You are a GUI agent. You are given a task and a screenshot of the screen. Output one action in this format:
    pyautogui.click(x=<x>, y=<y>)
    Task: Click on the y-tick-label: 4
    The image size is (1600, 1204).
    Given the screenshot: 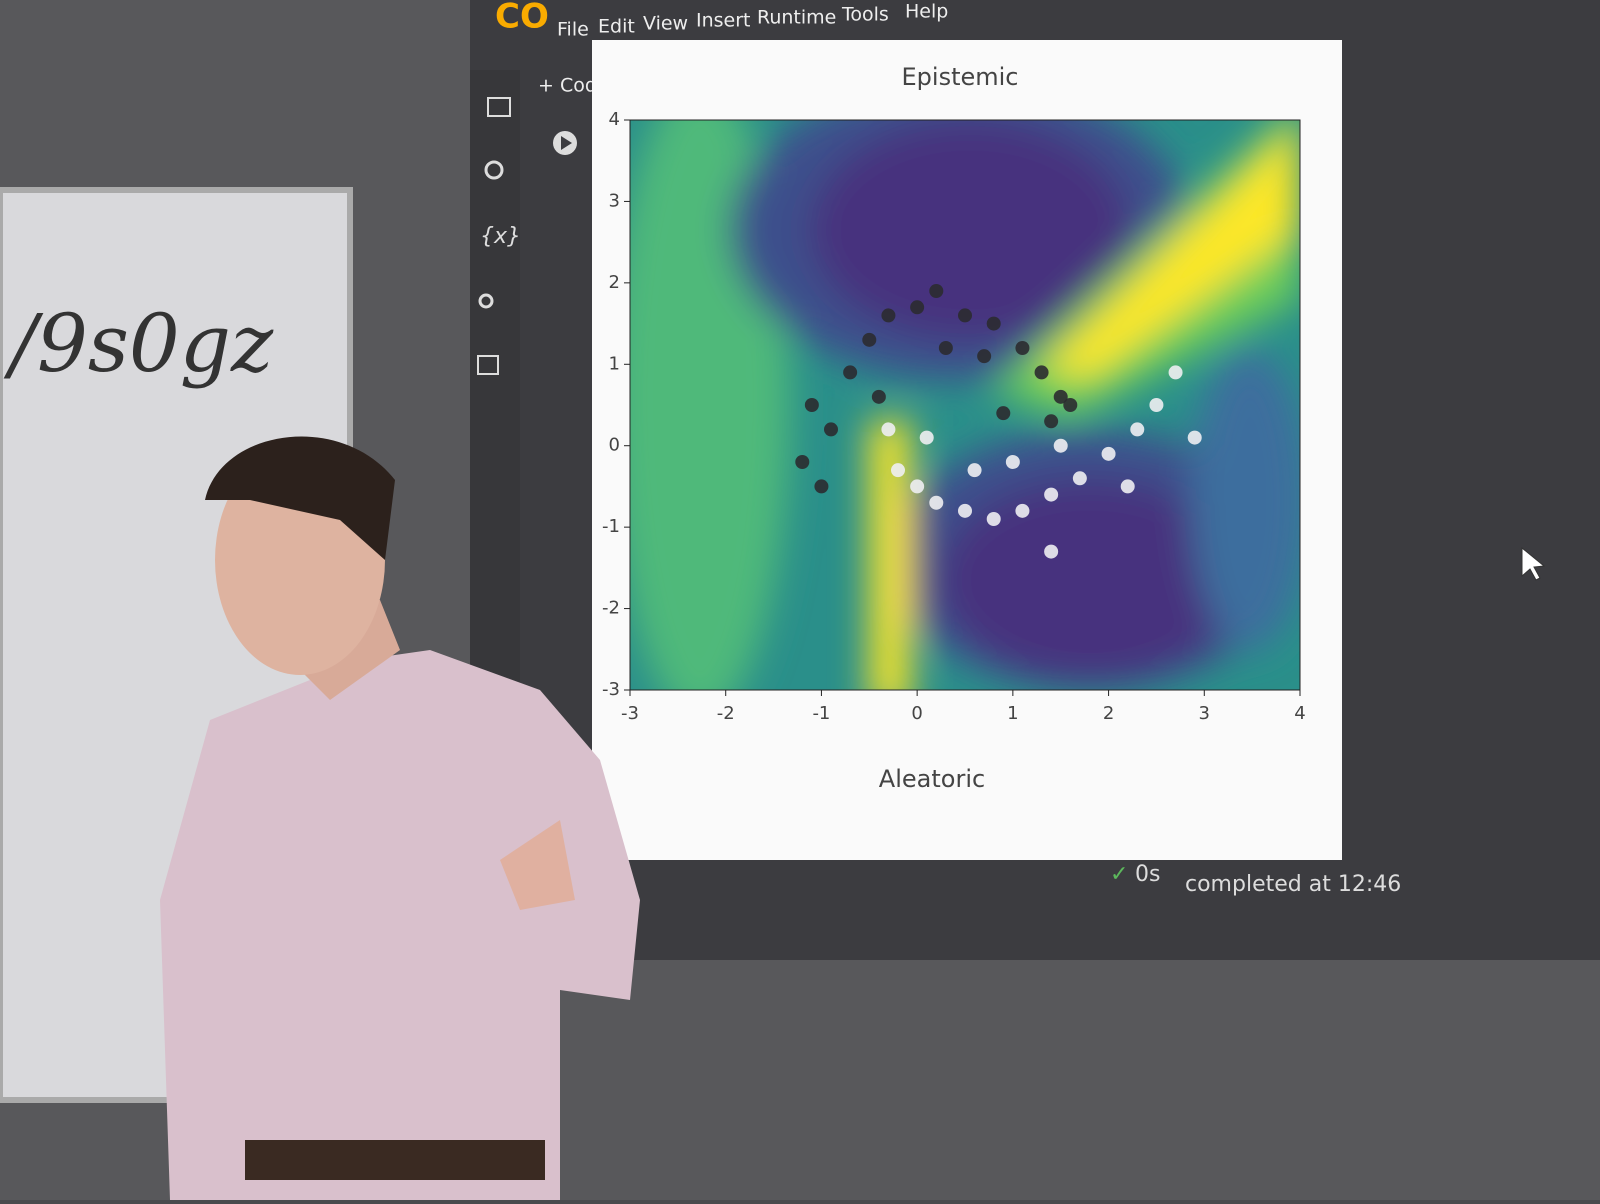 What is the action you would take?
    pyautogui.click(x=614, y=119)
    